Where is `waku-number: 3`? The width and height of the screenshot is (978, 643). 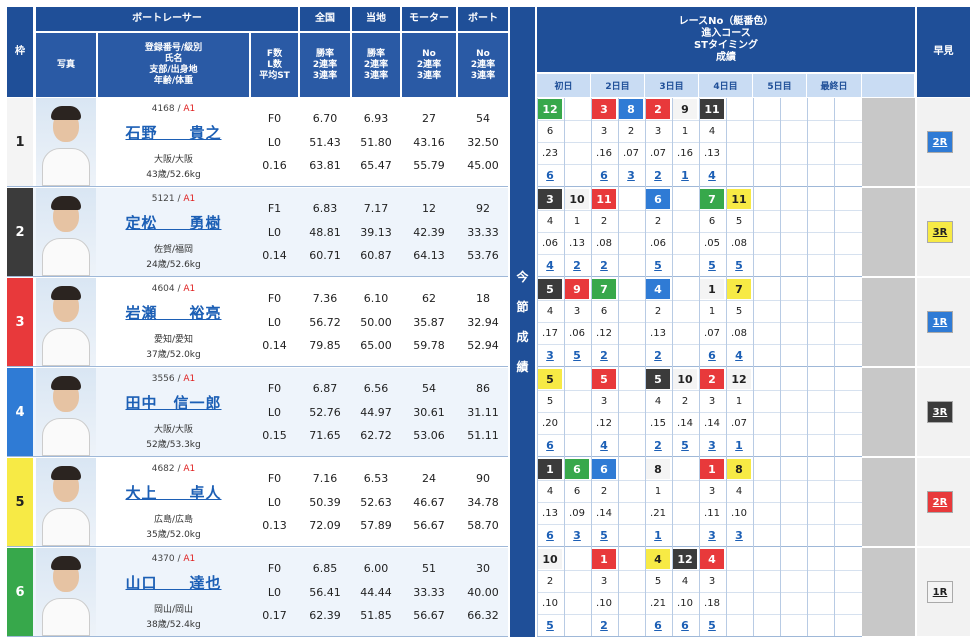 waku-number: 3 is located at coordinates (20, 322).